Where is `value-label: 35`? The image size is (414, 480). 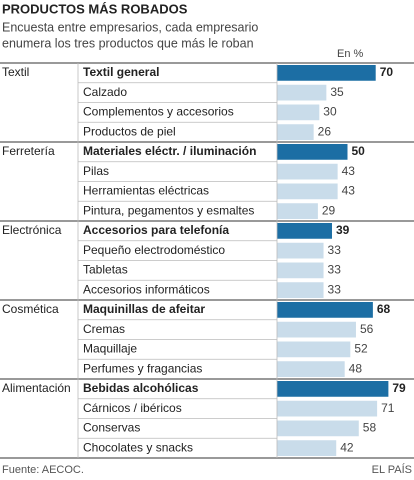
value-label: 35 is located at coordinates (337, 92).